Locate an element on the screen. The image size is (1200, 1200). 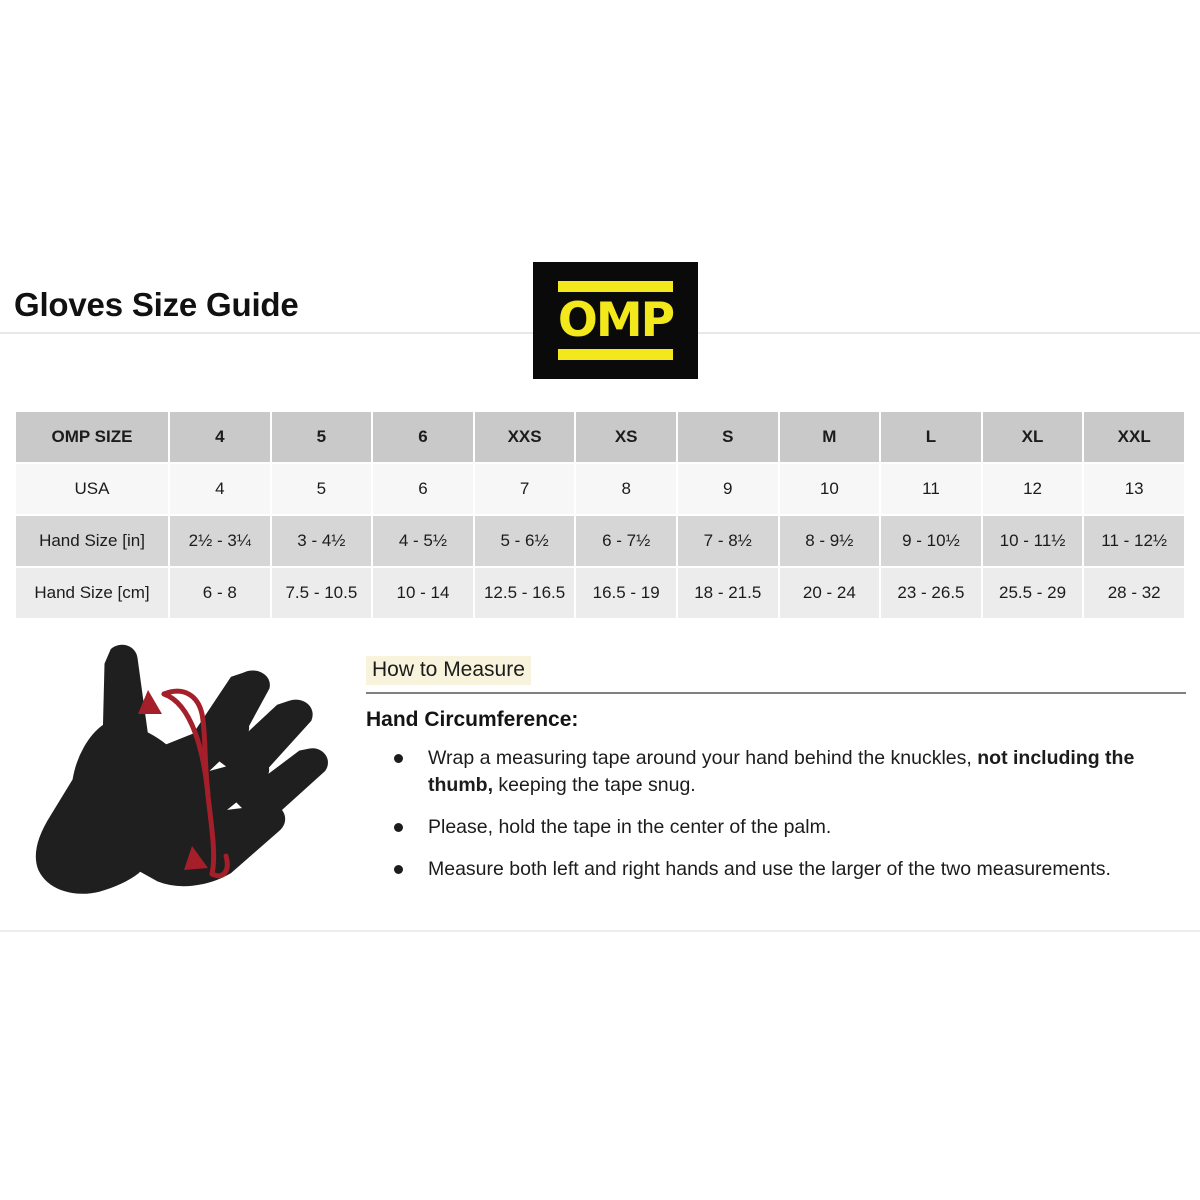
table-row-label: Hand Size [in] is located at coordinates (92, 541).